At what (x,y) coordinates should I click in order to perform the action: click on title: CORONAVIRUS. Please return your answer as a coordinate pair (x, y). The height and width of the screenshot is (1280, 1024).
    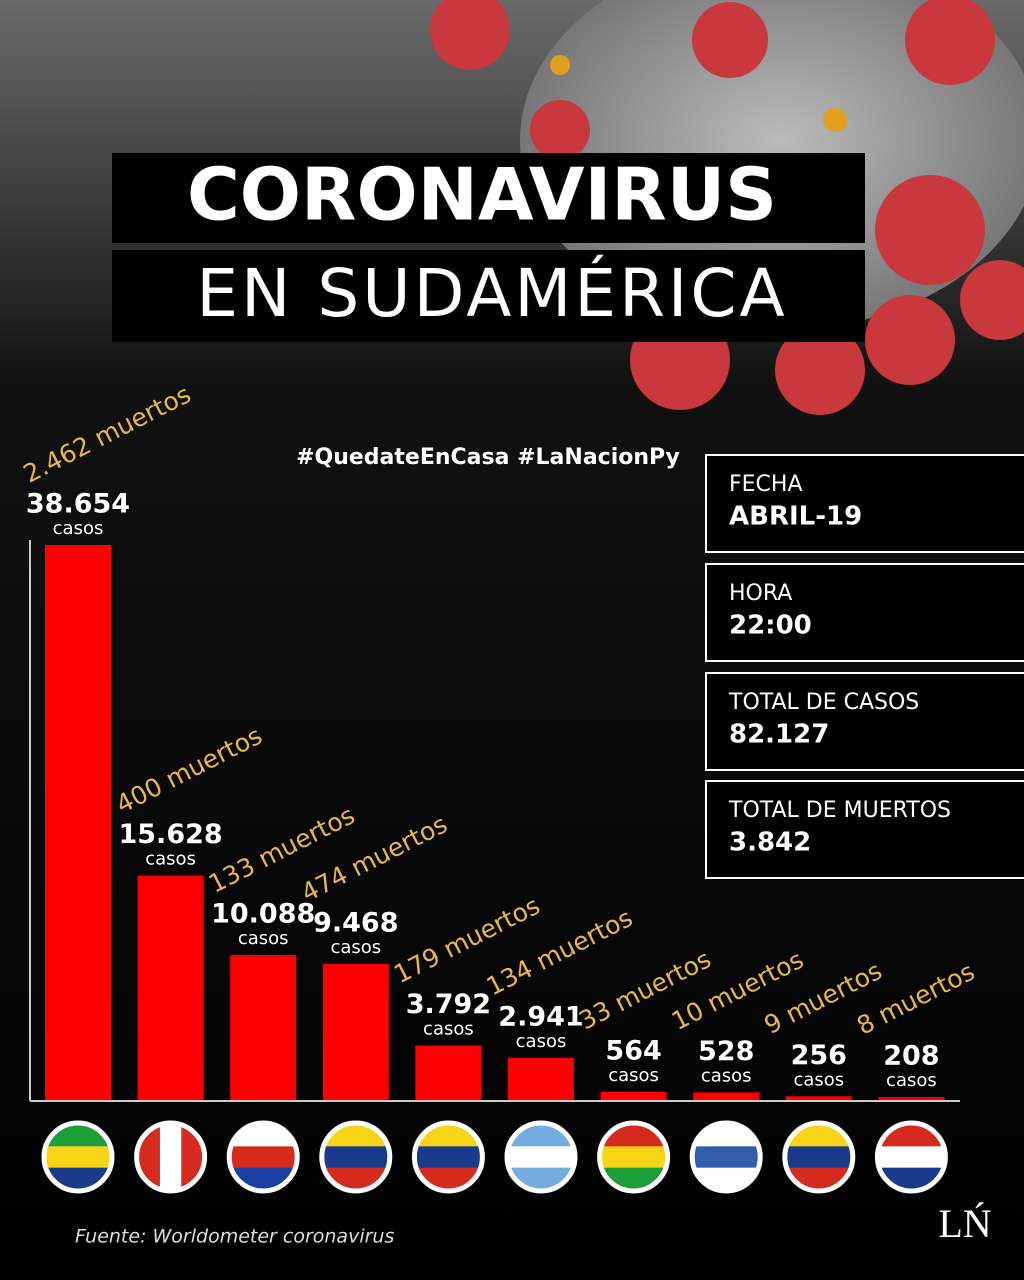
    Looking at the image, I should click on (482, 195).